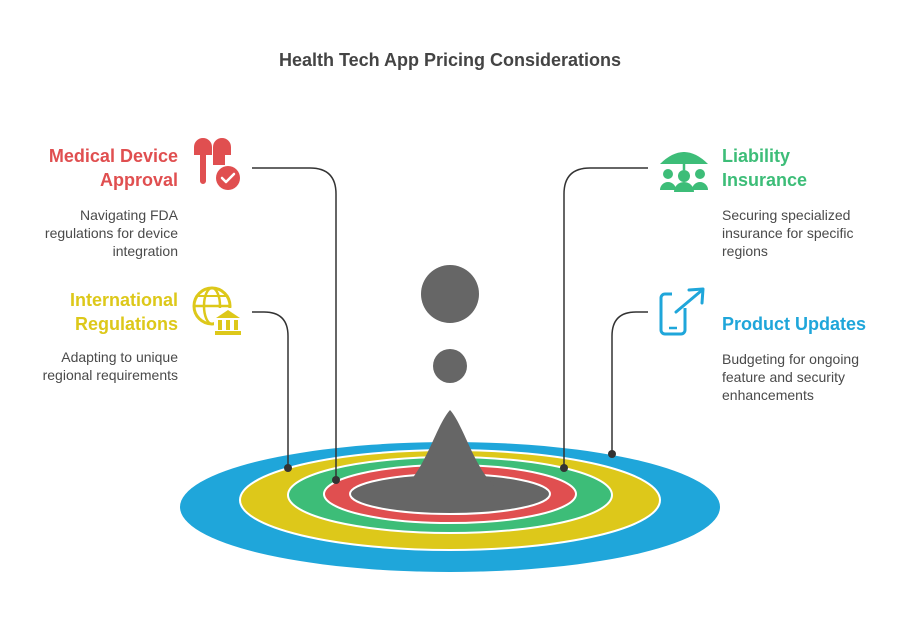  Describe the element at coordinates (450, 294) in the screenshot. I see `drop-large` at that location.